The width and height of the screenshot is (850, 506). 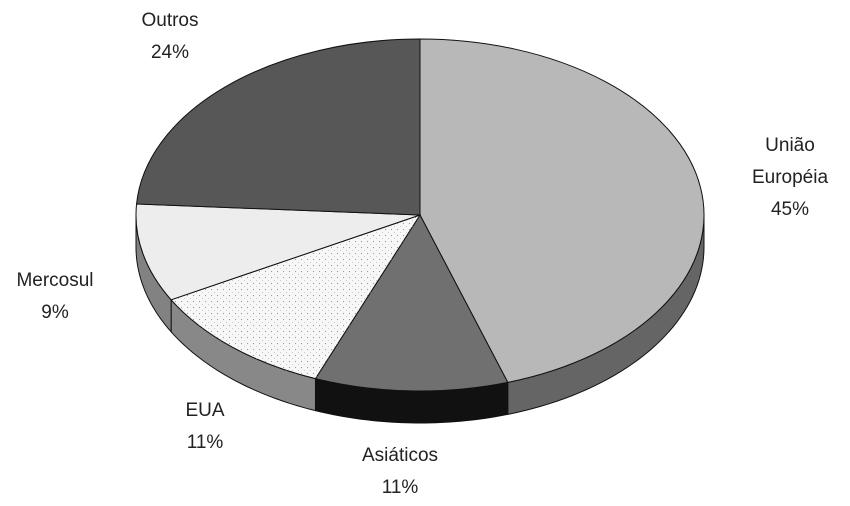 What do you see at coordinates (170, 20) in the screenshot?
I see `category-label: Outros` at bounding box center [170, 20].